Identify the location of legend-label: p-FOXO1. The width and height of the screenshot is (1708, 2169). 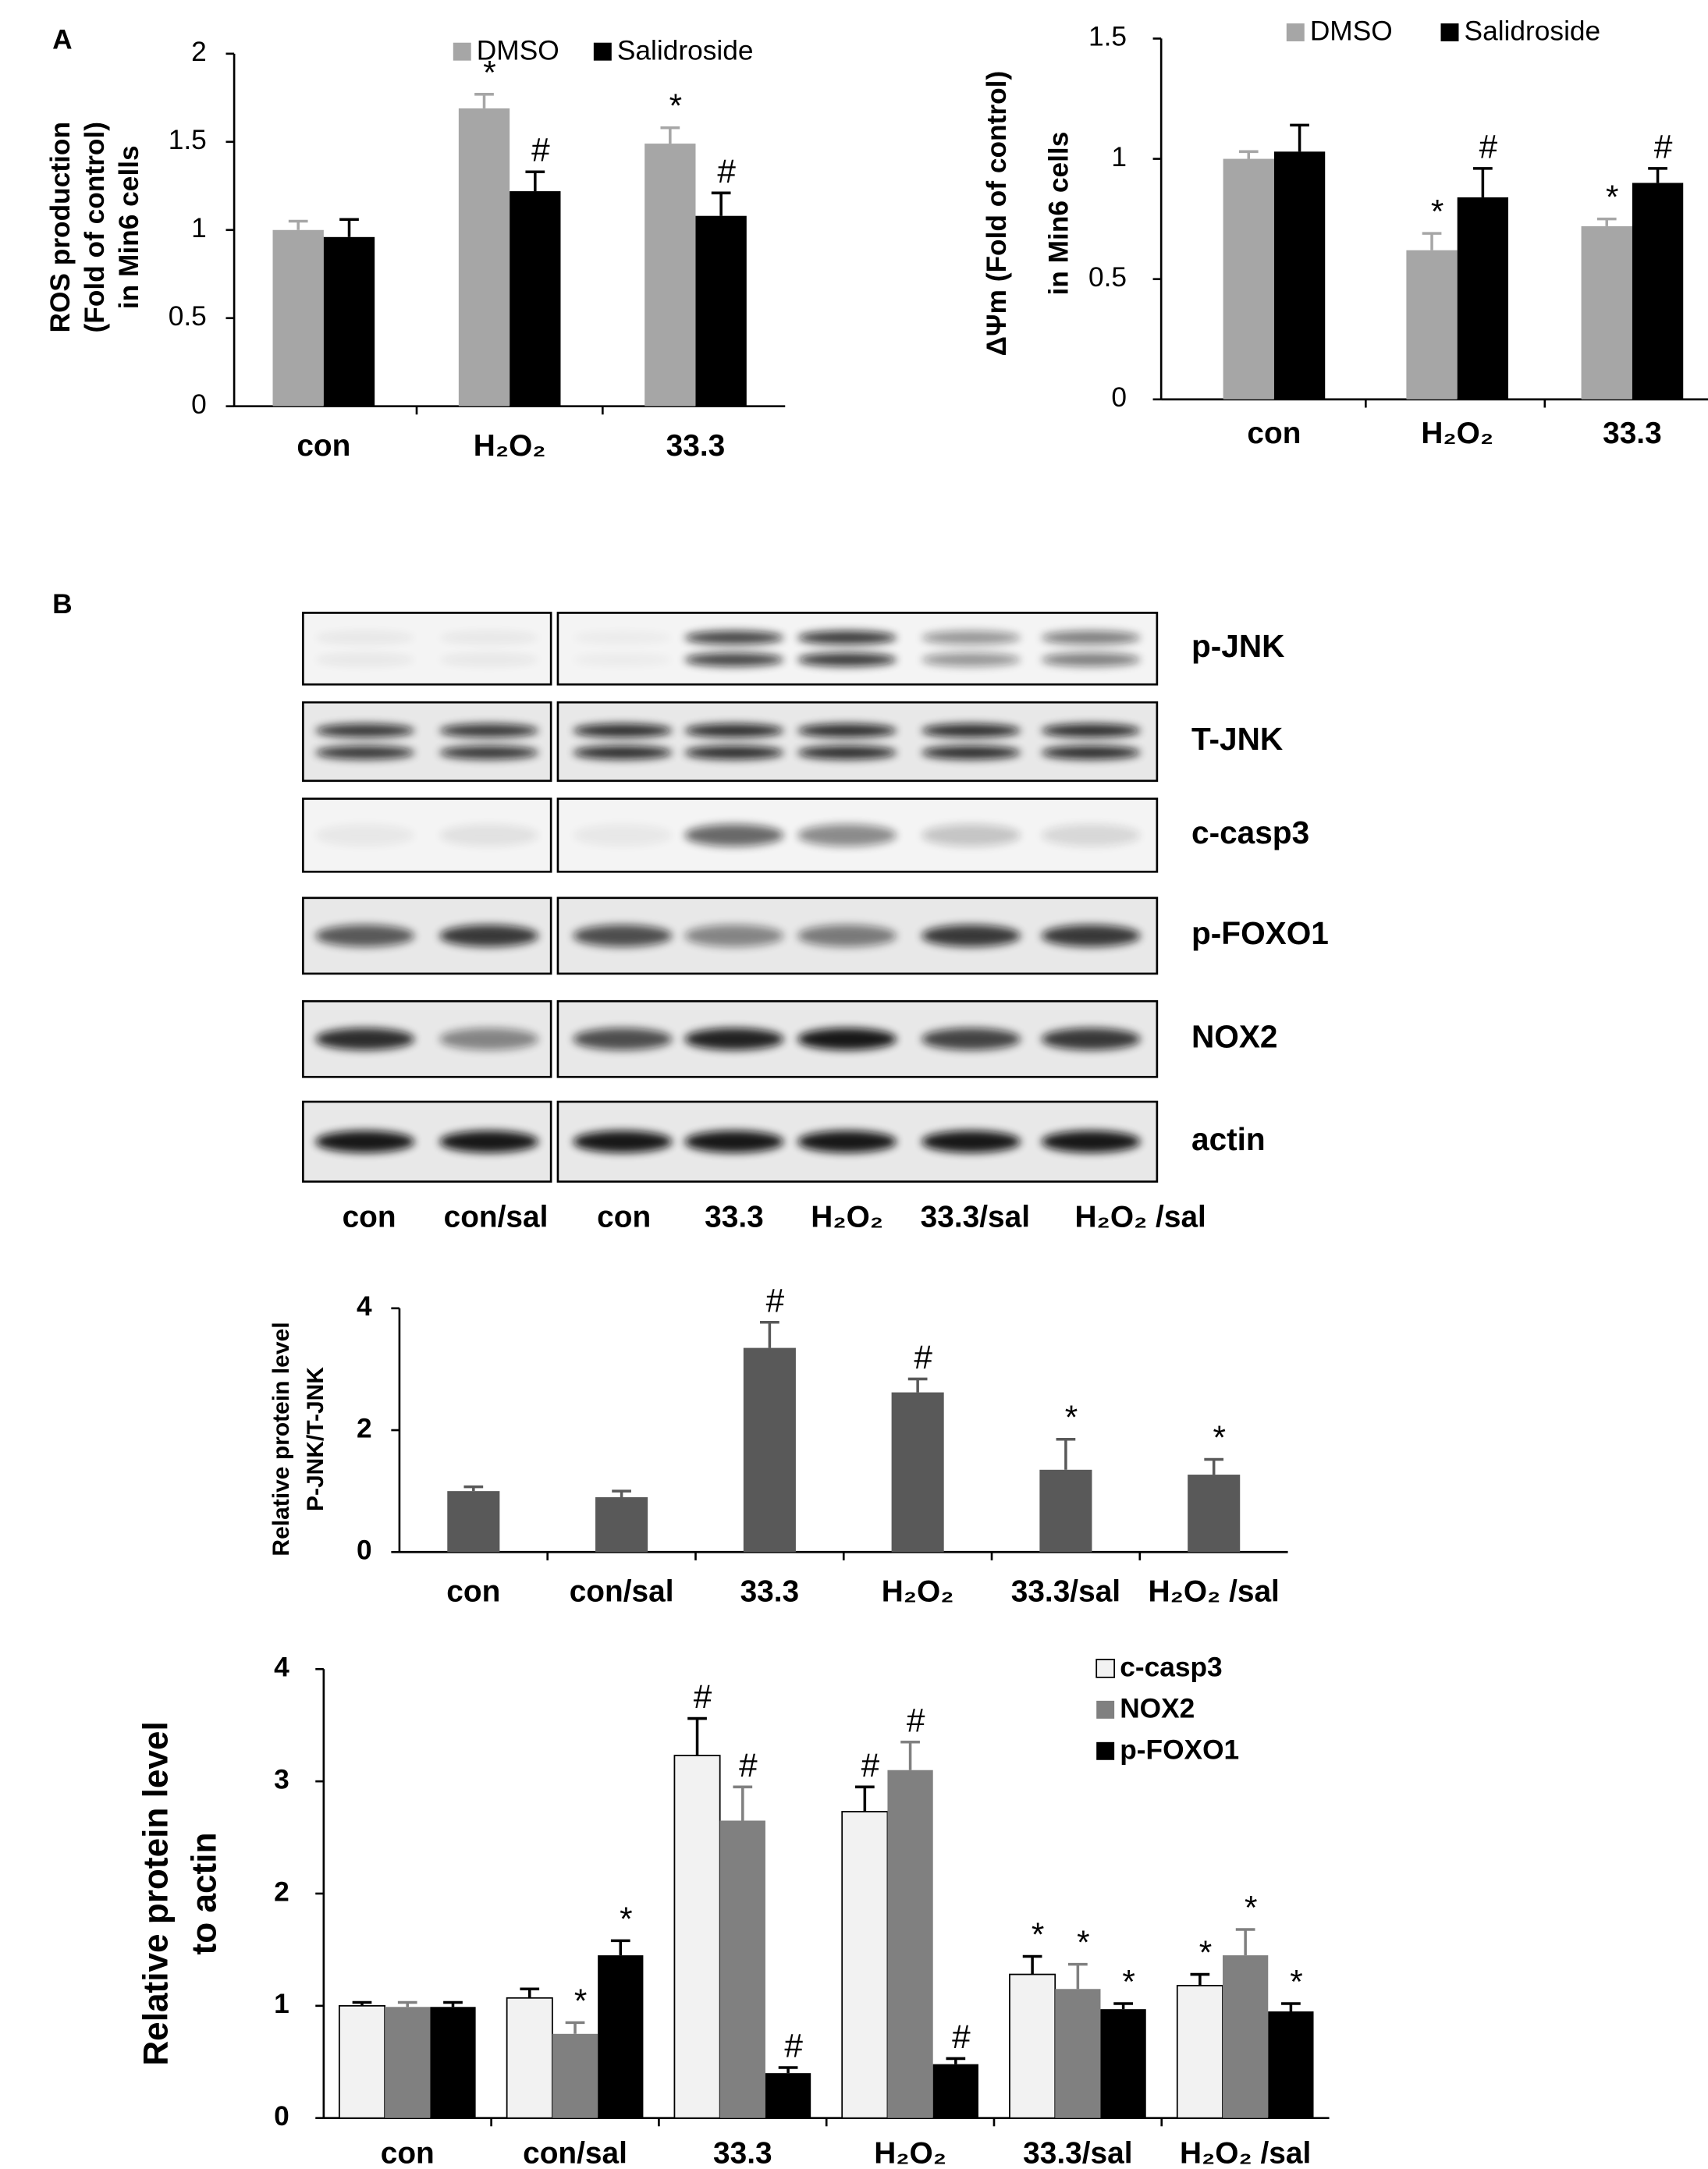
(1179, 1750).